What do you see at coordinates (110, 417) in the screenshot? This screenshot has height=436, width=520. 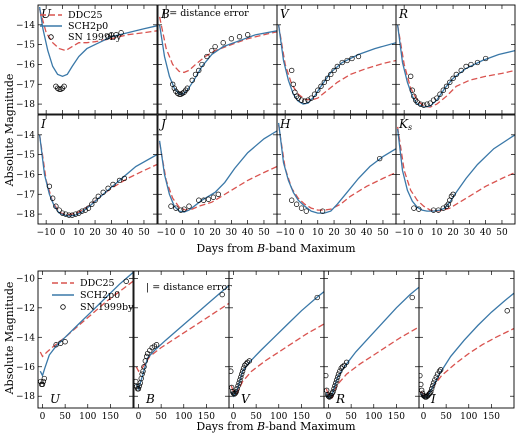 I see `xtick-label-bottom-U: 150` at bounding box center [110, 417].